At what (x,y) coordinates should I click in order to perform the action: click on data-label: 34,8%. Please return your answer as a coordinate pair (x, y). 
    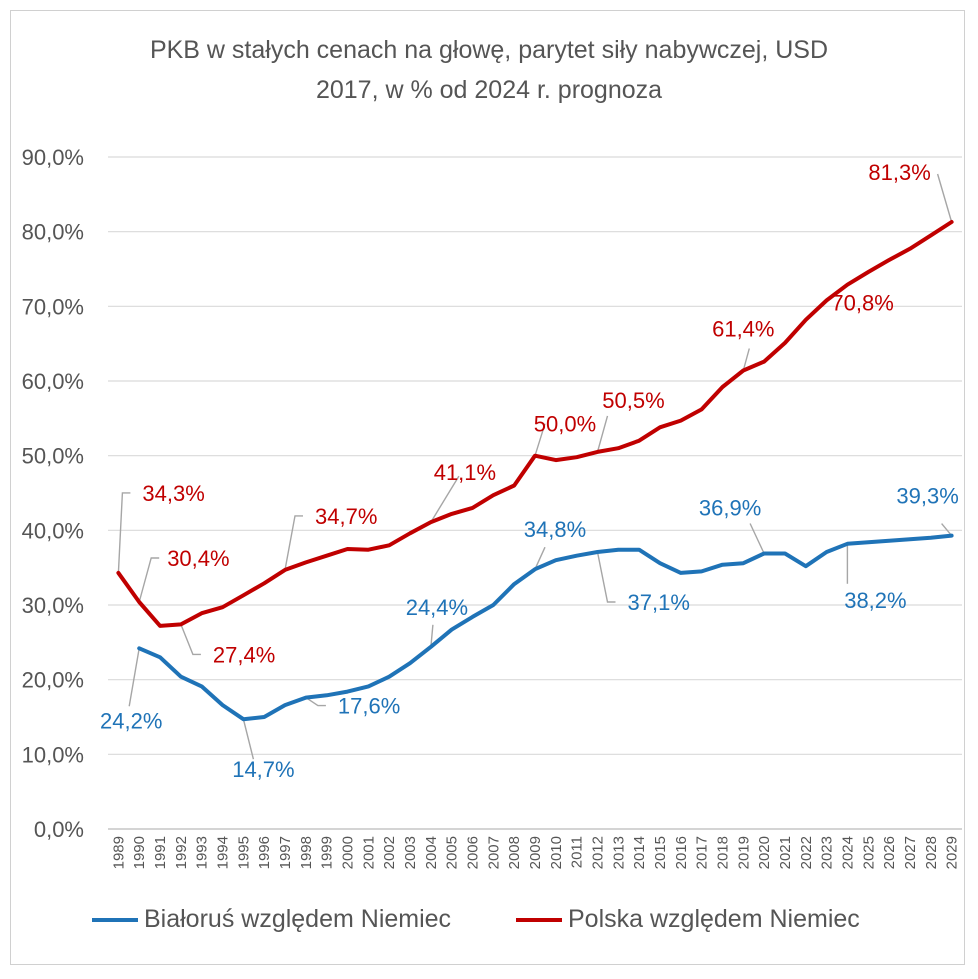
    Looking at the image, I should click on (555, 529).